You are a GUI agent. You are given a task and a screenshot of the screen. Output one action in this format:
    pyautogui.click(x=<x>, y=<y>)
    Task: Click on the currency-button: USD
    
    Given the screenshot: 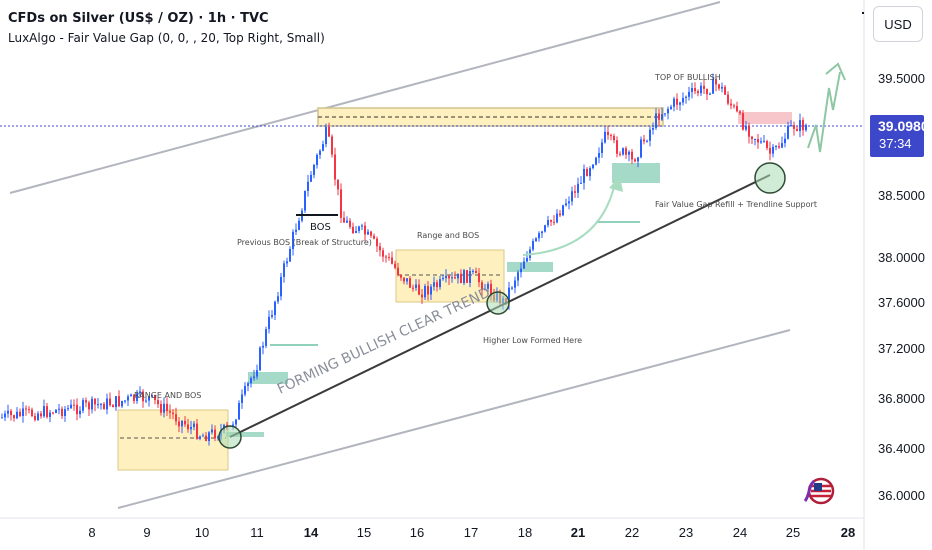 What is the action you would take?
    pyautogui.click(x=898, y=24)
    